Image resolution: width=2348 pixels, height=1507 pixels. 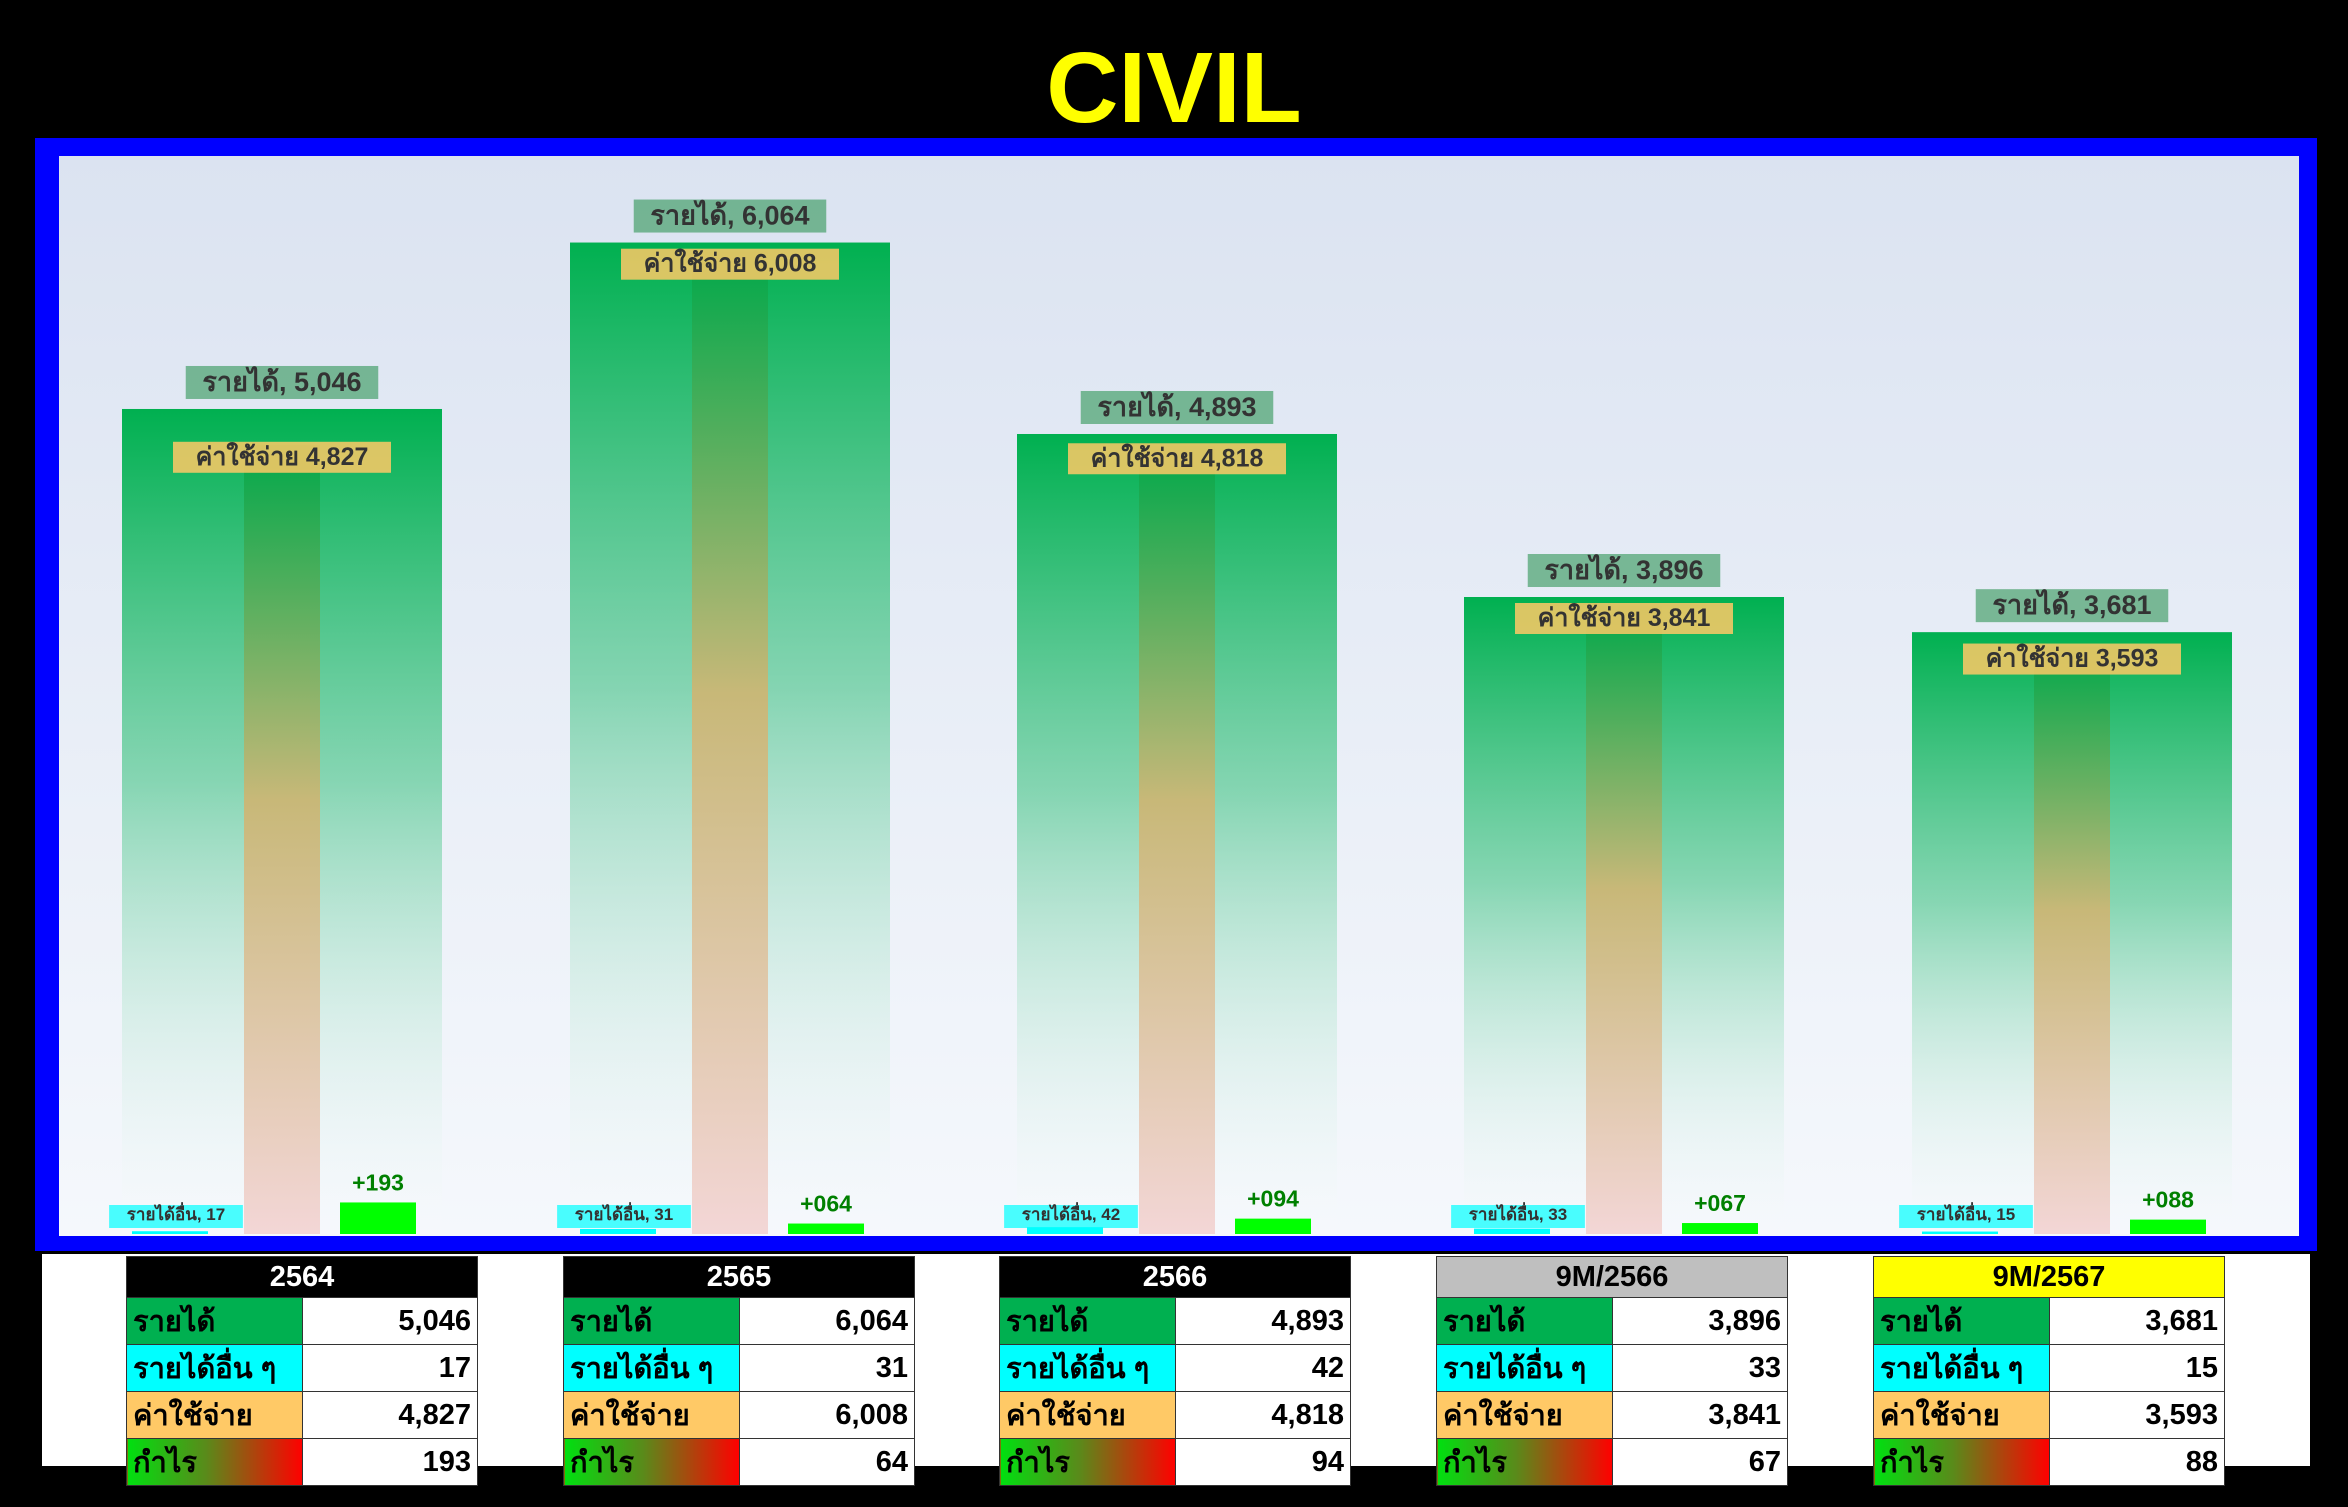 I want to click on row-value: 67, so click(x=1699, y=1462).